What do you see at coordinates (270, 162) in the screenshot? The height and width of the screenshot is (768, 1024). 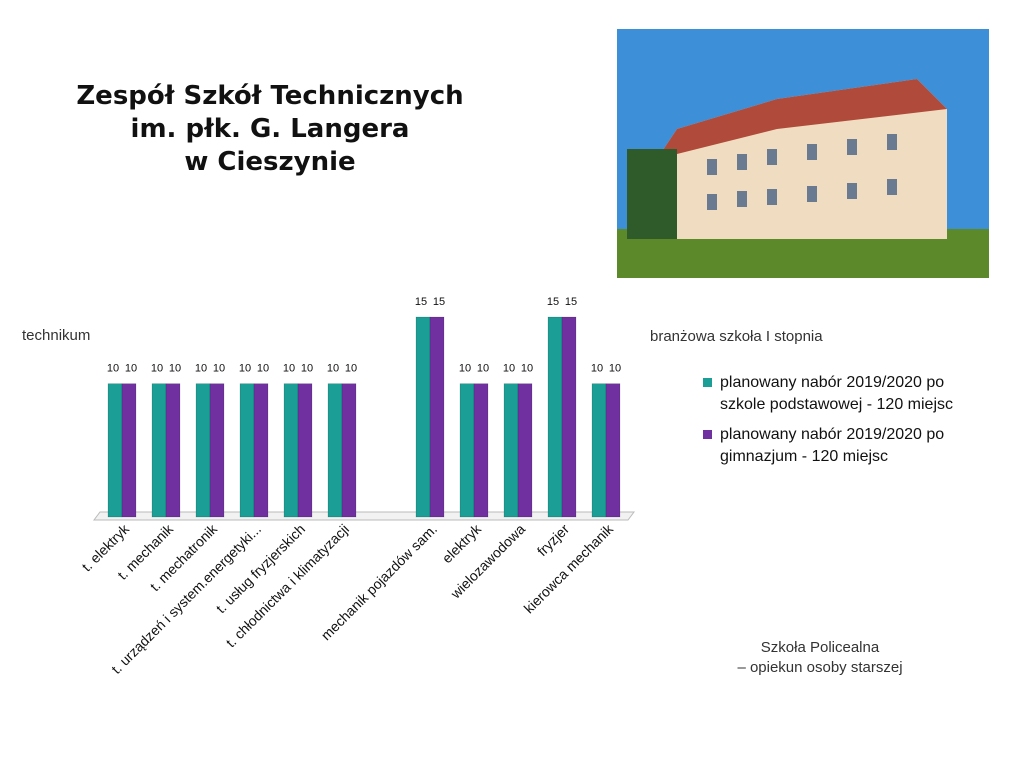 I see `title-line: w Cieszynie` at bounding box center [270, 162].